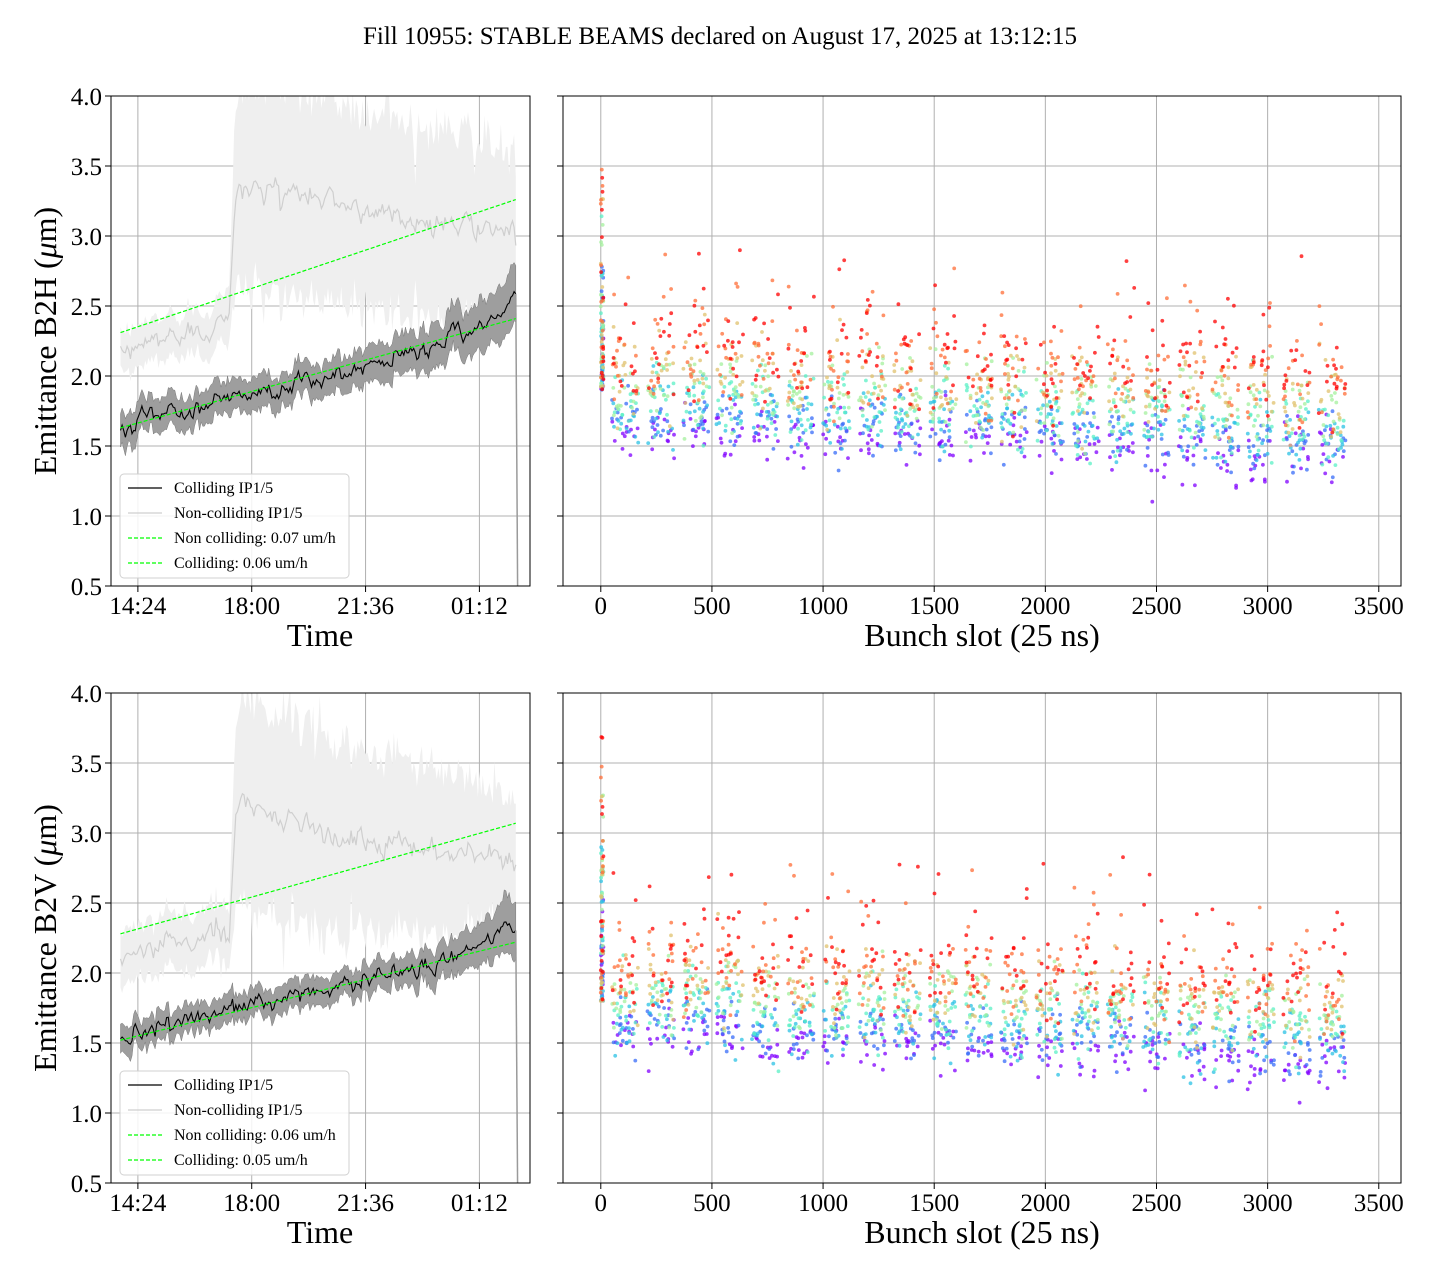 This screenshot has height=1280, width=1440. What do you see at coordinates (319, 938) in the screenshot?
I see `plot-content` at bounding box center [319, 938].